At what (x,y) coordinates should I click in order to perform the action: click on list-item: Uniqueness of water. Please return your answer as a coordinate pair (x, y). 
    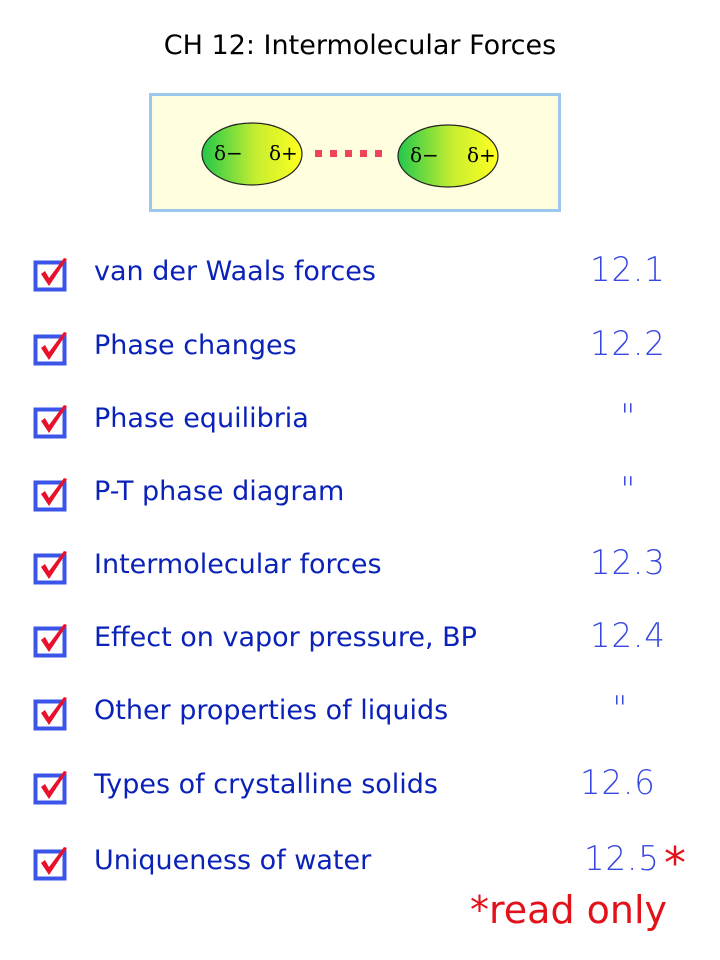
    Looking at the image, I should click on (373, 863).